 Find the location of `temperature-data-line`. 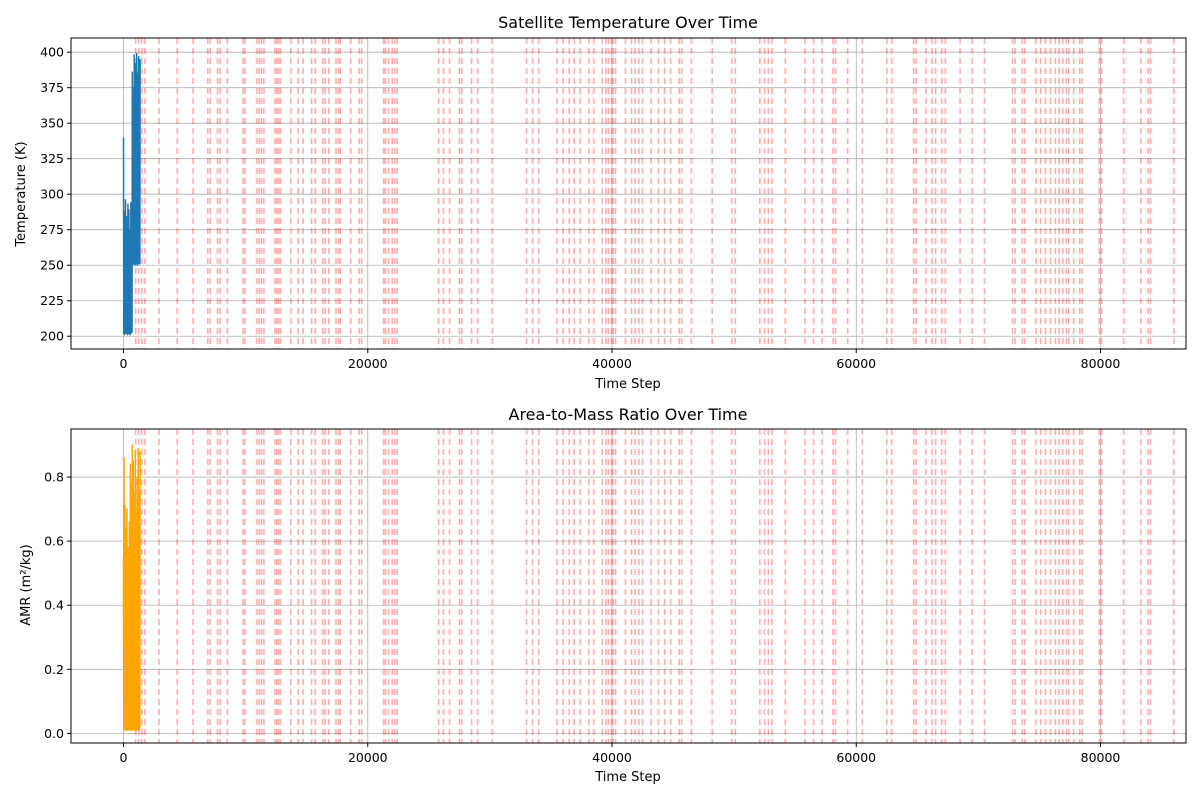

temperature-data-line is located at coordinates (131, 194).